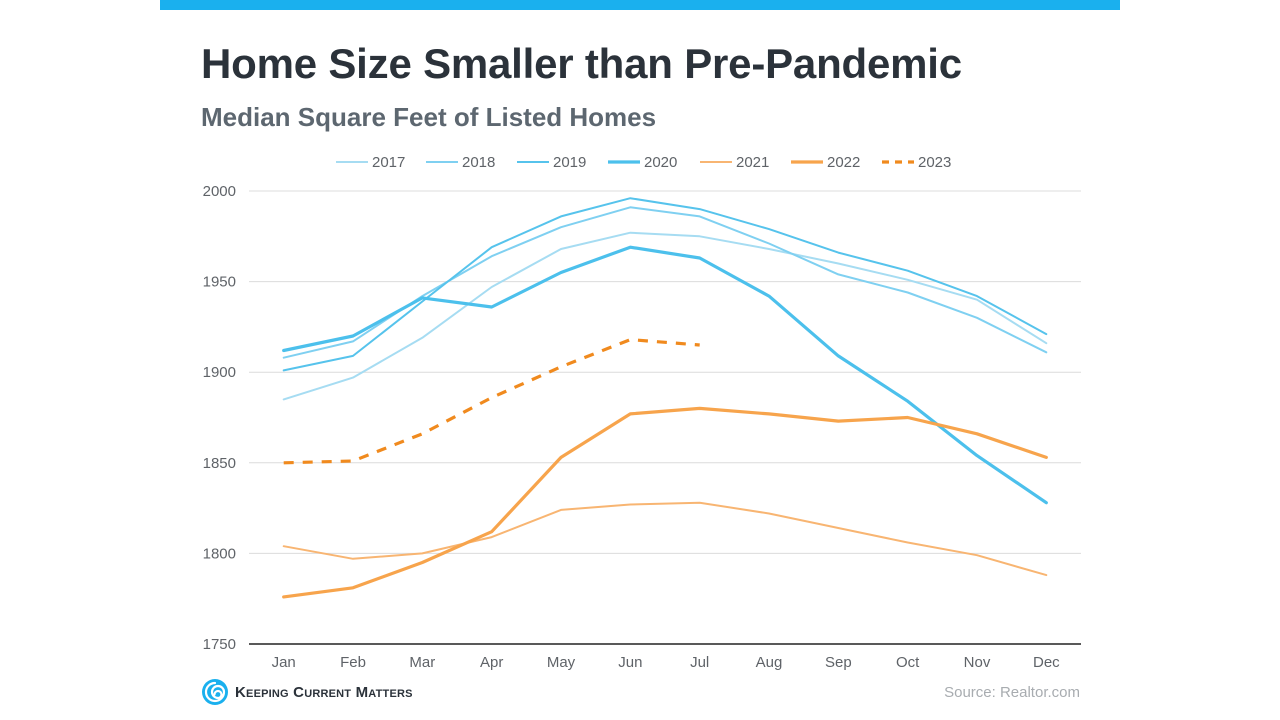 The height and width of the screenshot is (720, 1280). I want to click on series-line-2019, so click(665, 284).